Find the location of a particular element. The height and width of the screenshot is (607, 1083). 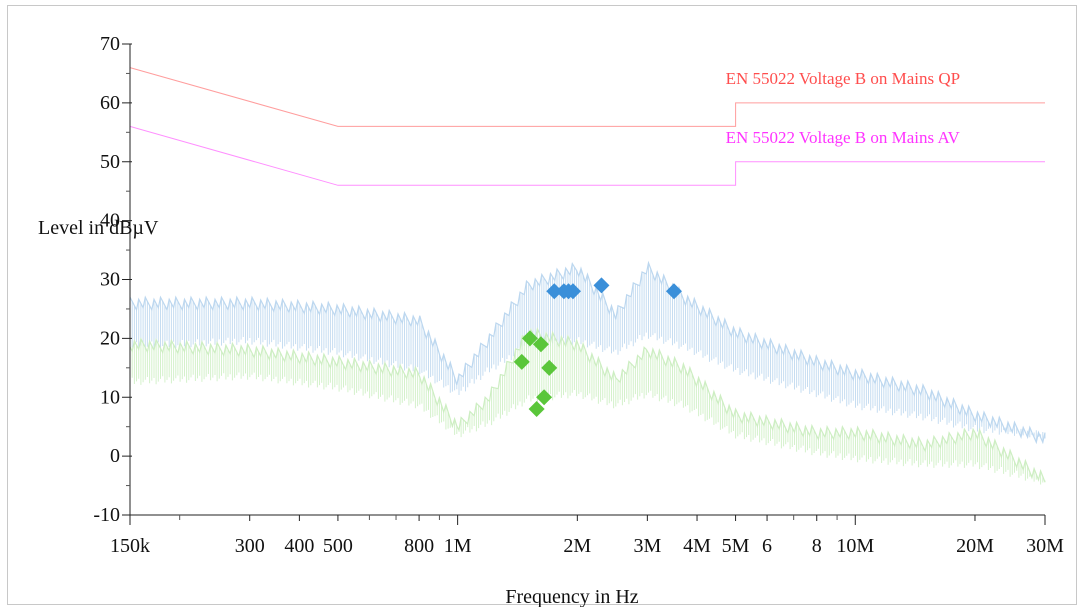

x-tick-label: 6 is located at coordinates (767, 546).